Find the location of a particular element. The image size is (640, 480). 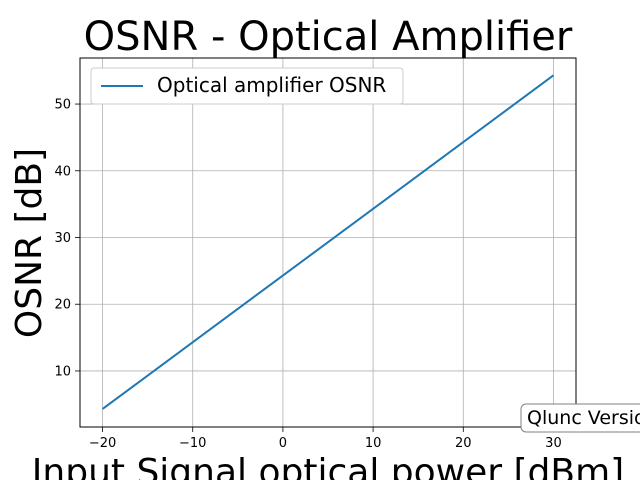

version-annotation: Qlunc Version is located at coordinates (580, 418).